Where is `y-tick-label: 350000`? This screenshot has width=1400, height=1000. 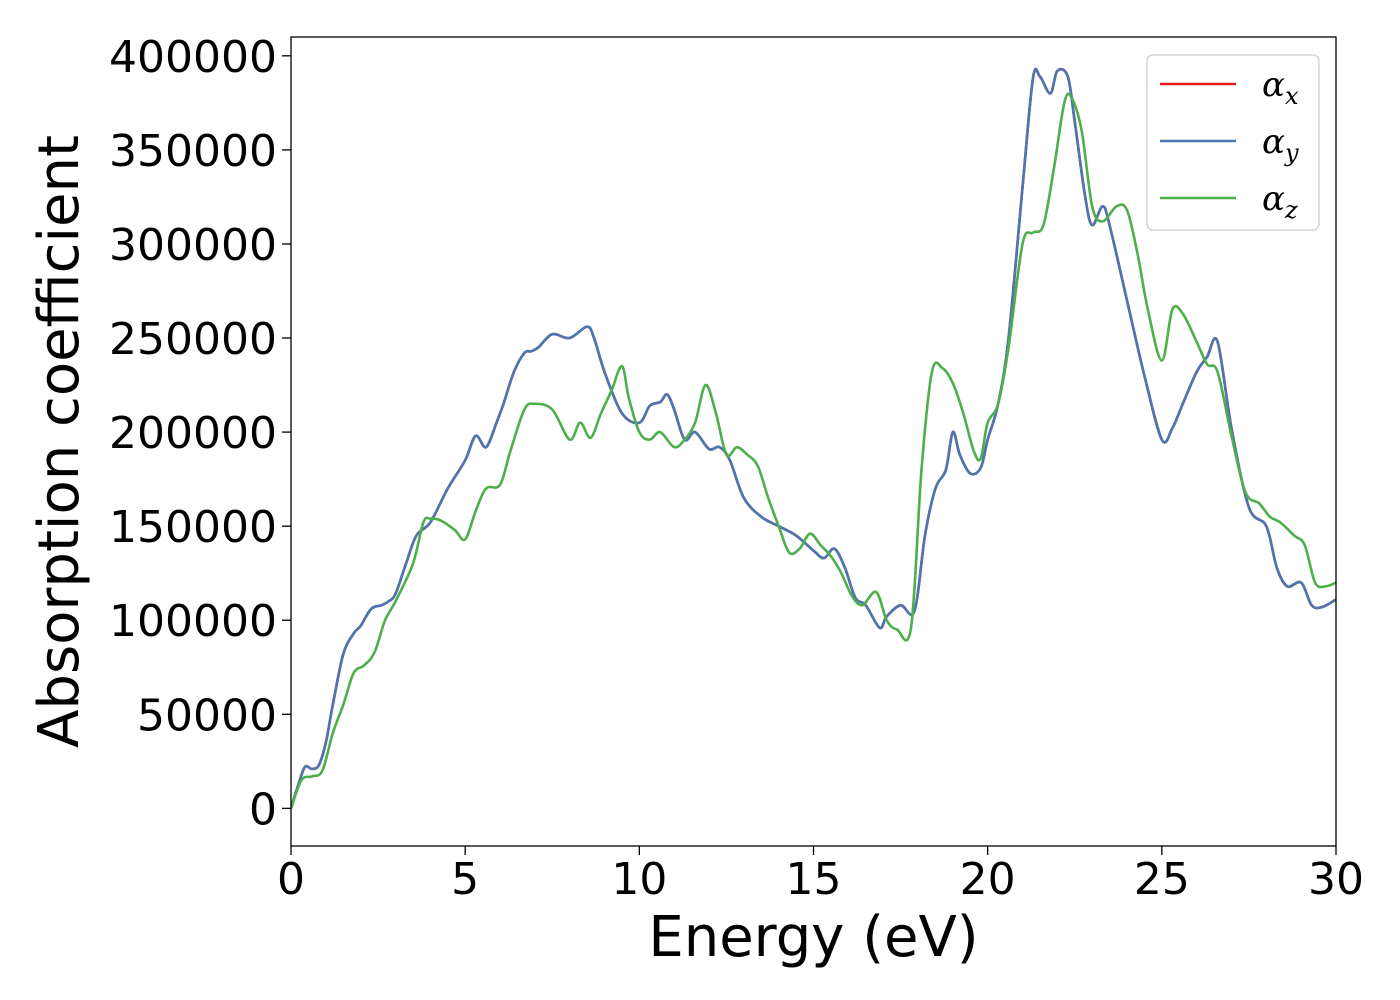
y-tick-label: 350000 is located at coordinates (193, 151).